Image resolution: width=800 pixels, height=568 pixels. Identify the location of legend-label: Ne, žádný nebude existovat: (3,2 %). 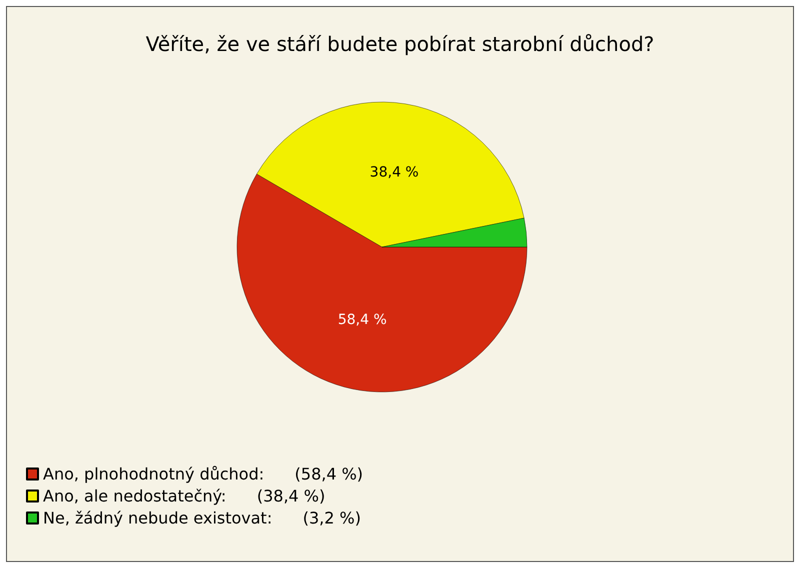
(202, 518).